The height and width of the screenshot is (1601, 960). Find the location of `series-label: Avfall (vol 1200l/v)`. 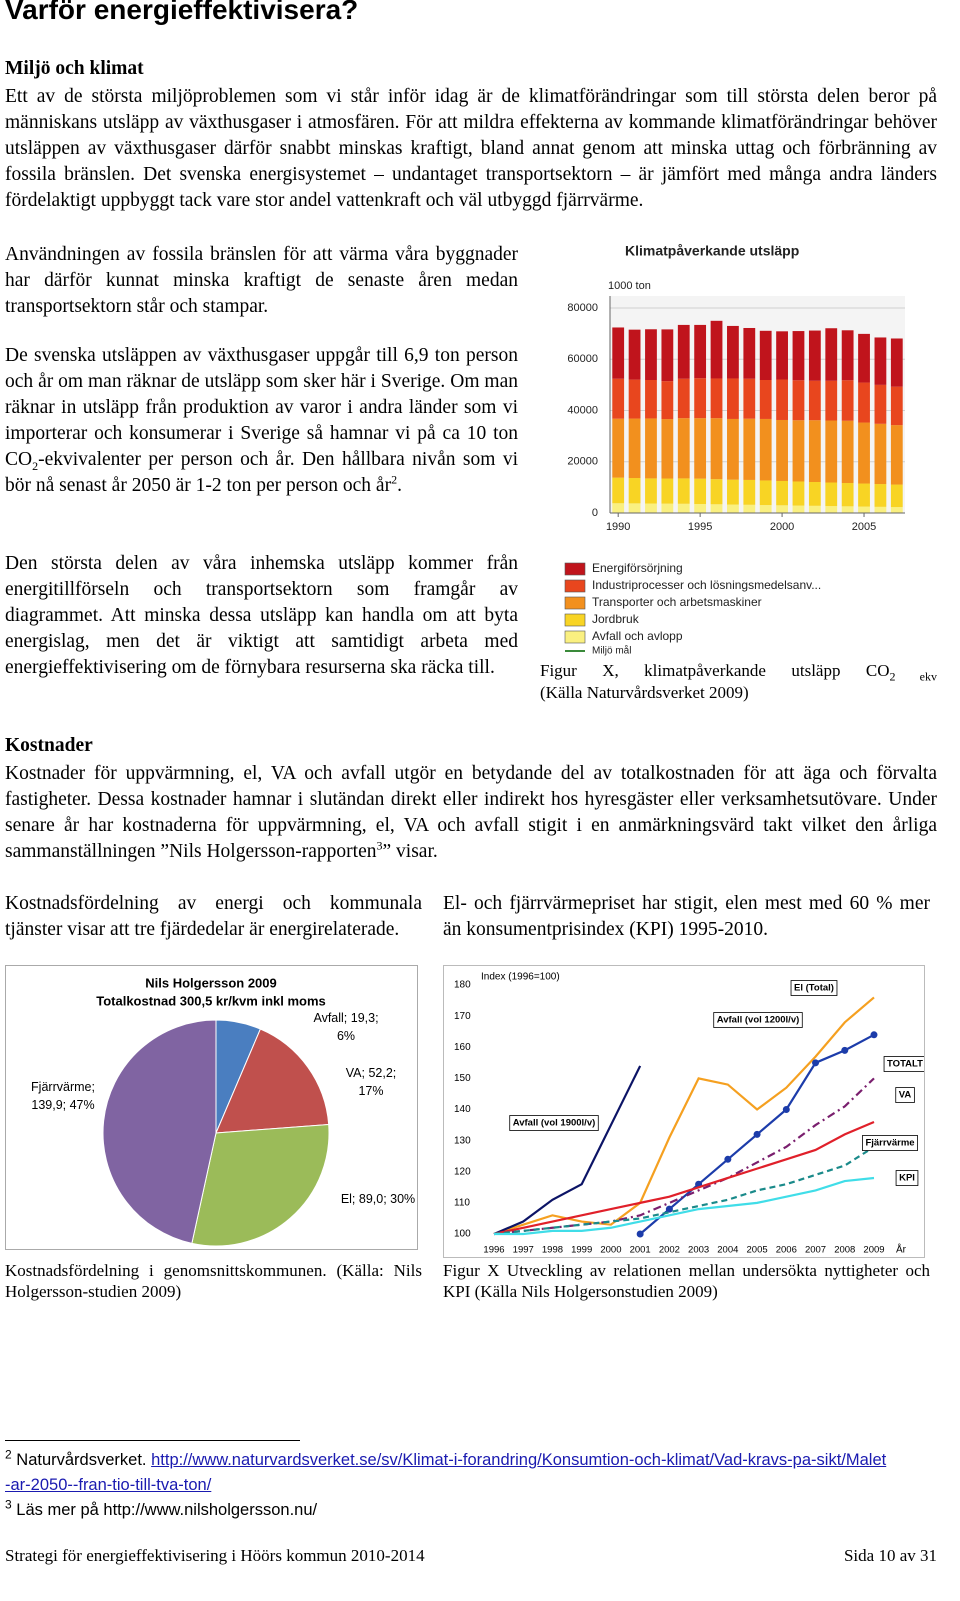

series-label: Avfall (vol 1200l/v) is located at coordinates (758, 1020).